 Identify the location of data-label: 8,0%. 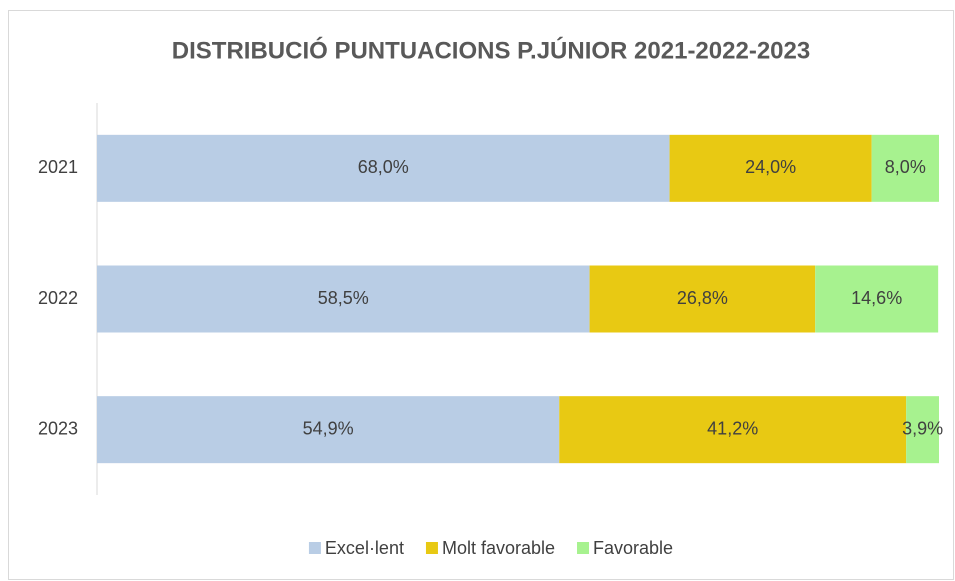
(905, 167).